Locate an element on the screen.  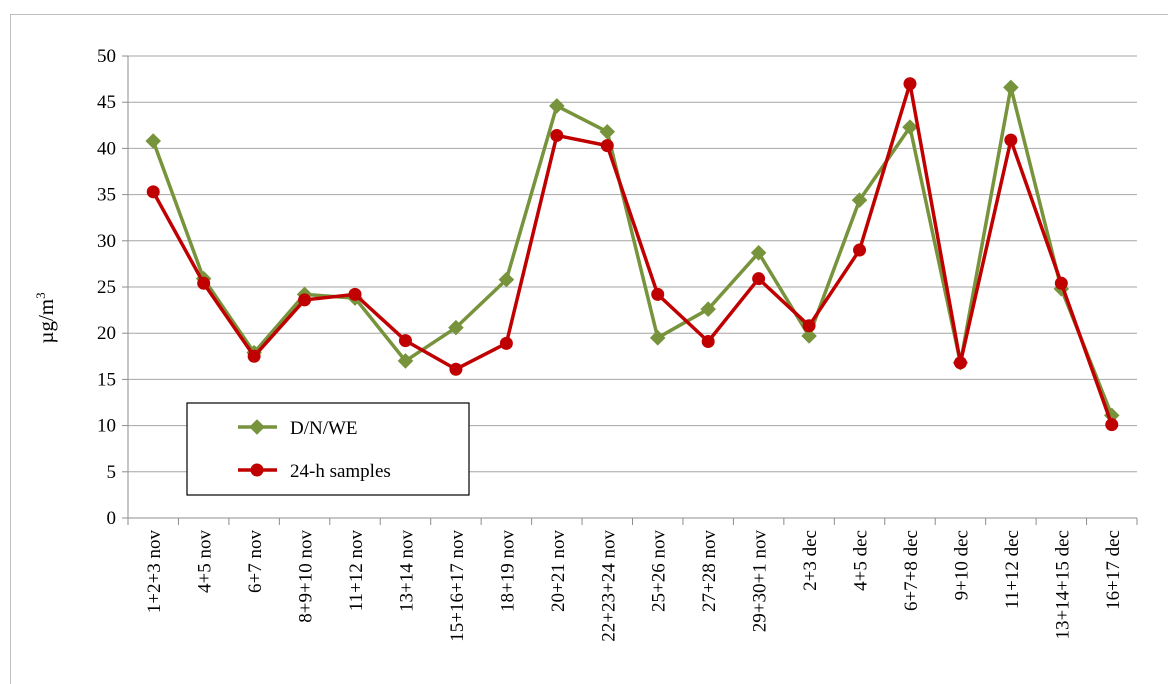
x-tick-label: 16+17 dec is located at coordinates (1113, 570).